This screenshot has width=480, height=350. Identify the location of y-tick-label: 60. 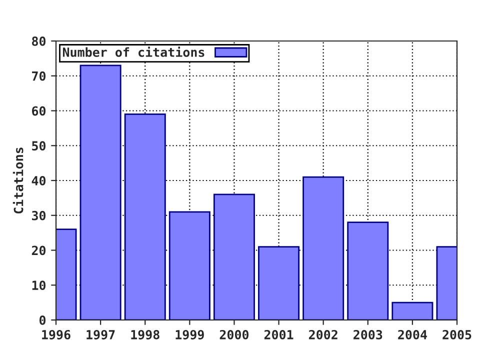
(39, 111).